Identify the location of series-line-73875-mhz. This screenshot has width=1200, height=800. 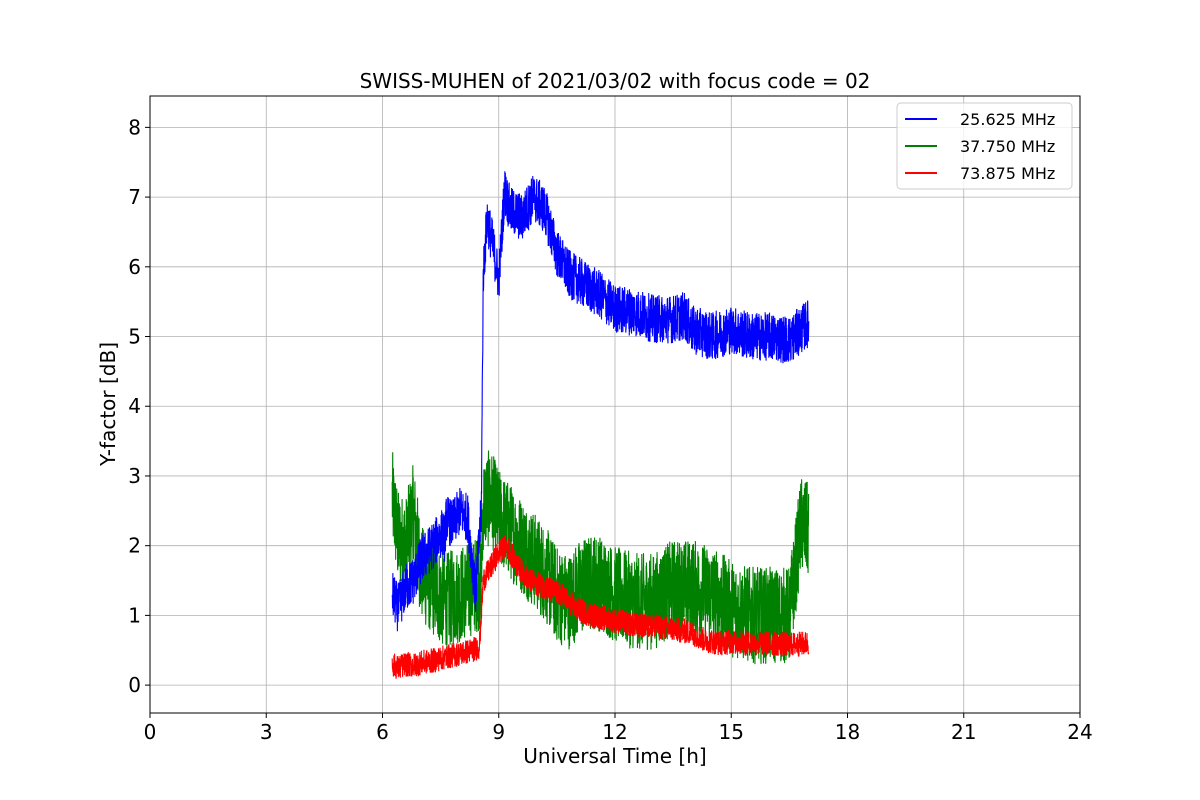
(600, 606).